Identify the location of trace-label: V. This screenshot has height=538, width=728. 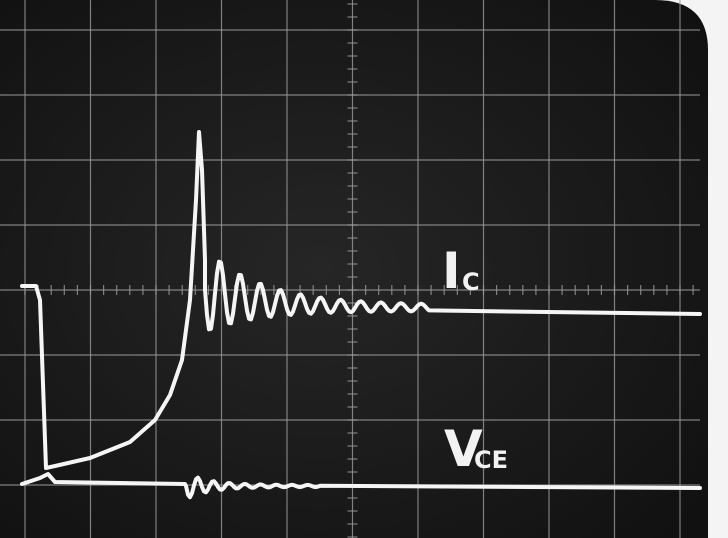
(463, 449).